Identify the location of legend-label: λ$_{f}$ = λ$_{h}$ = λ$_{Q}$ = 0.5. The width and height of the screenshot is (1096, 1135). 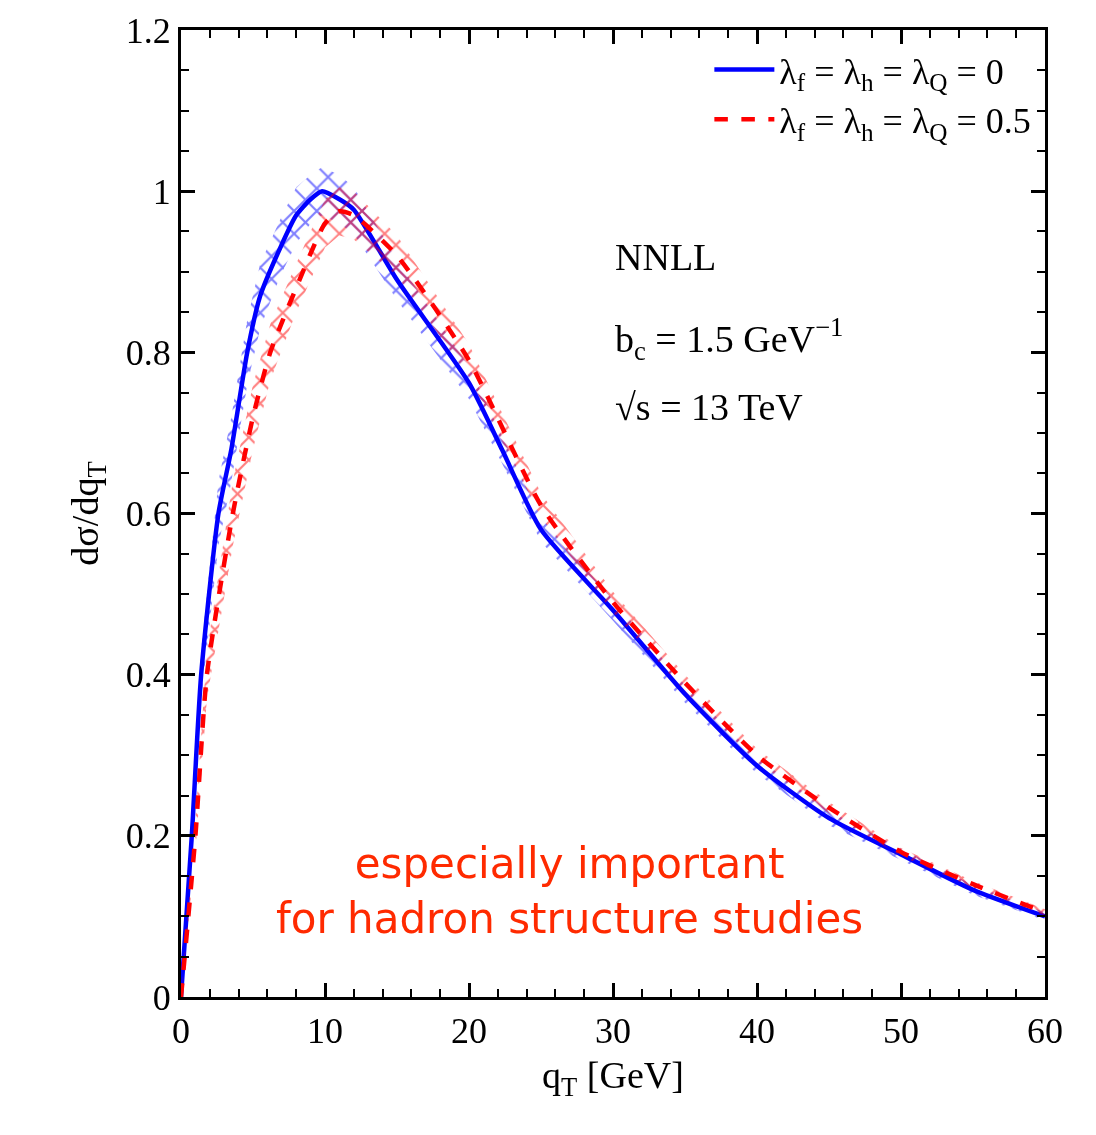
(905, 123).